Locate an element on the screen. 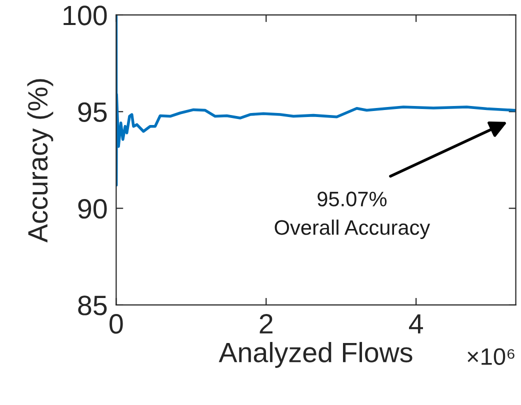 Image resolution: width=521 pixels, height=405 pixels. annotation: 95.07% Overall Accuracy is located at coordinates (352, 216).